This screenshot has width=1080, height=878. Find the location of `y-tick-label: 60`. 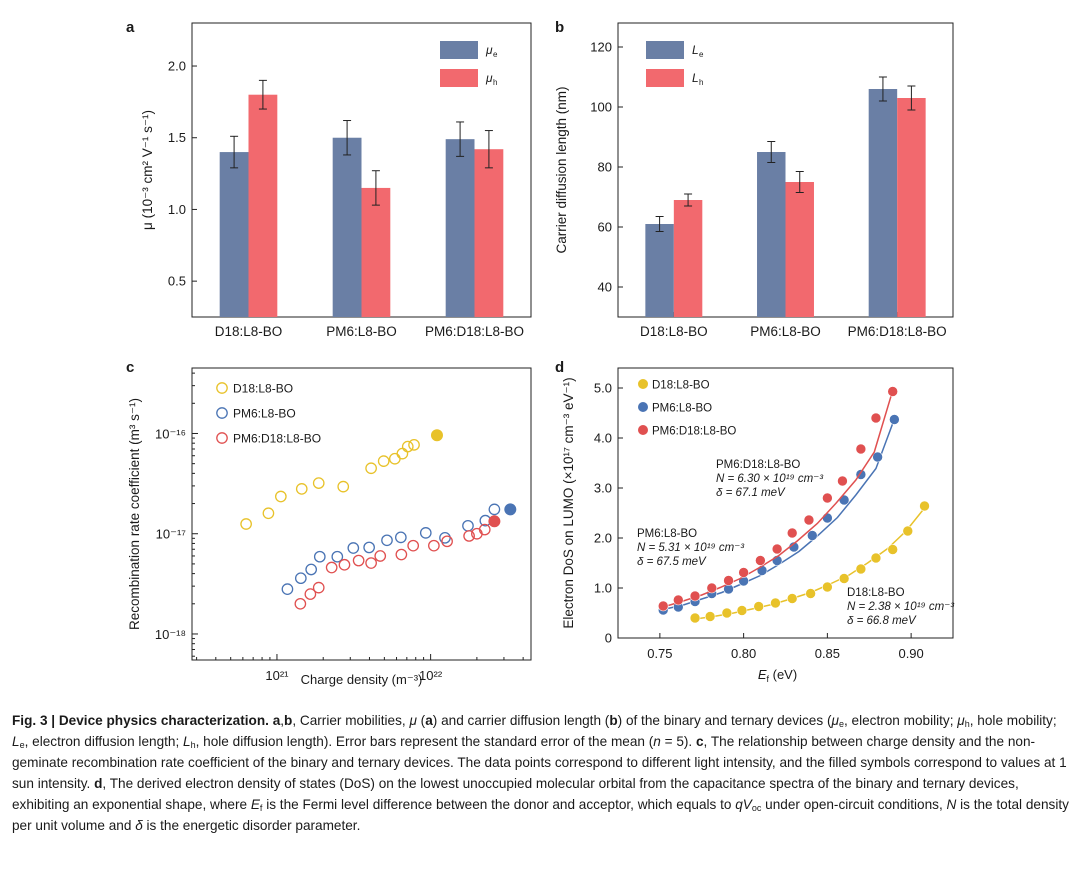

y-tick-label: 60 is located at coordinates (605, 227).